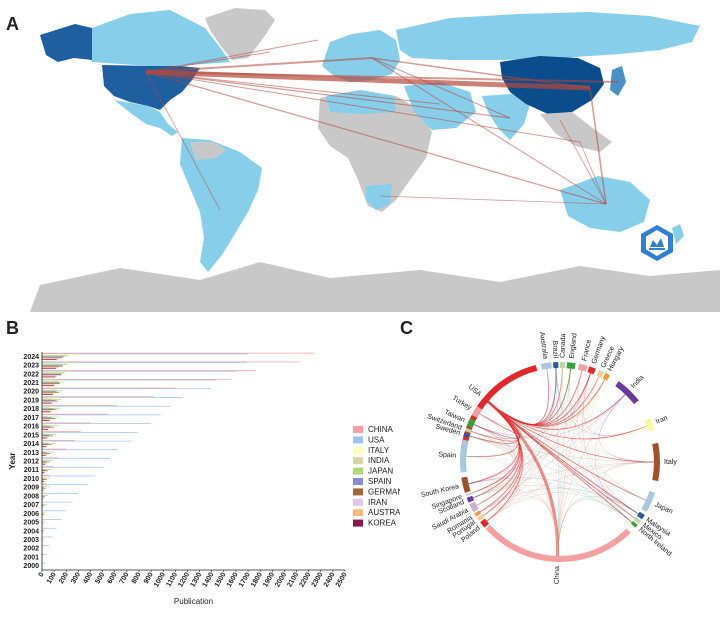 The image size is (720, 617). Describe the element at coordinates (576, 132) in the screenshot. I see `southeast-asia-region` at that location.